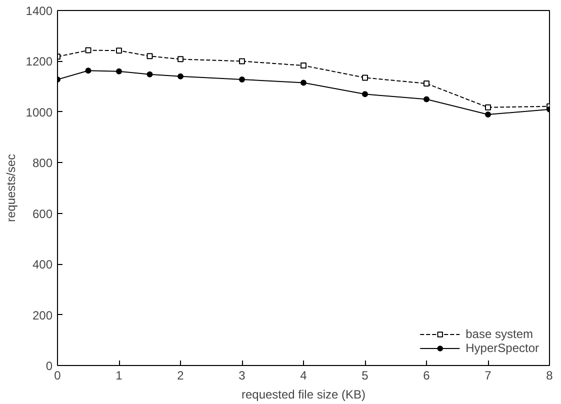 The width and height of the screenshot is (561, 404). What do you see at coordinates (42, 265) in the screenshot?
I see `y-tick-label: 400` at bounding box center [42, 265].